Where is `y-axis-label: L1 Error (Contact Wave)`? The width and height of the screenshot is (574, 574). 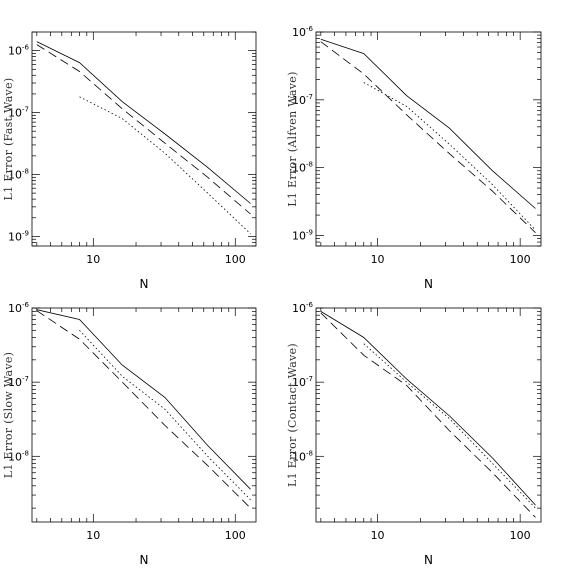
y-axis-label: L1 Error (Contact Wave) is located at coordinates (292, 415).